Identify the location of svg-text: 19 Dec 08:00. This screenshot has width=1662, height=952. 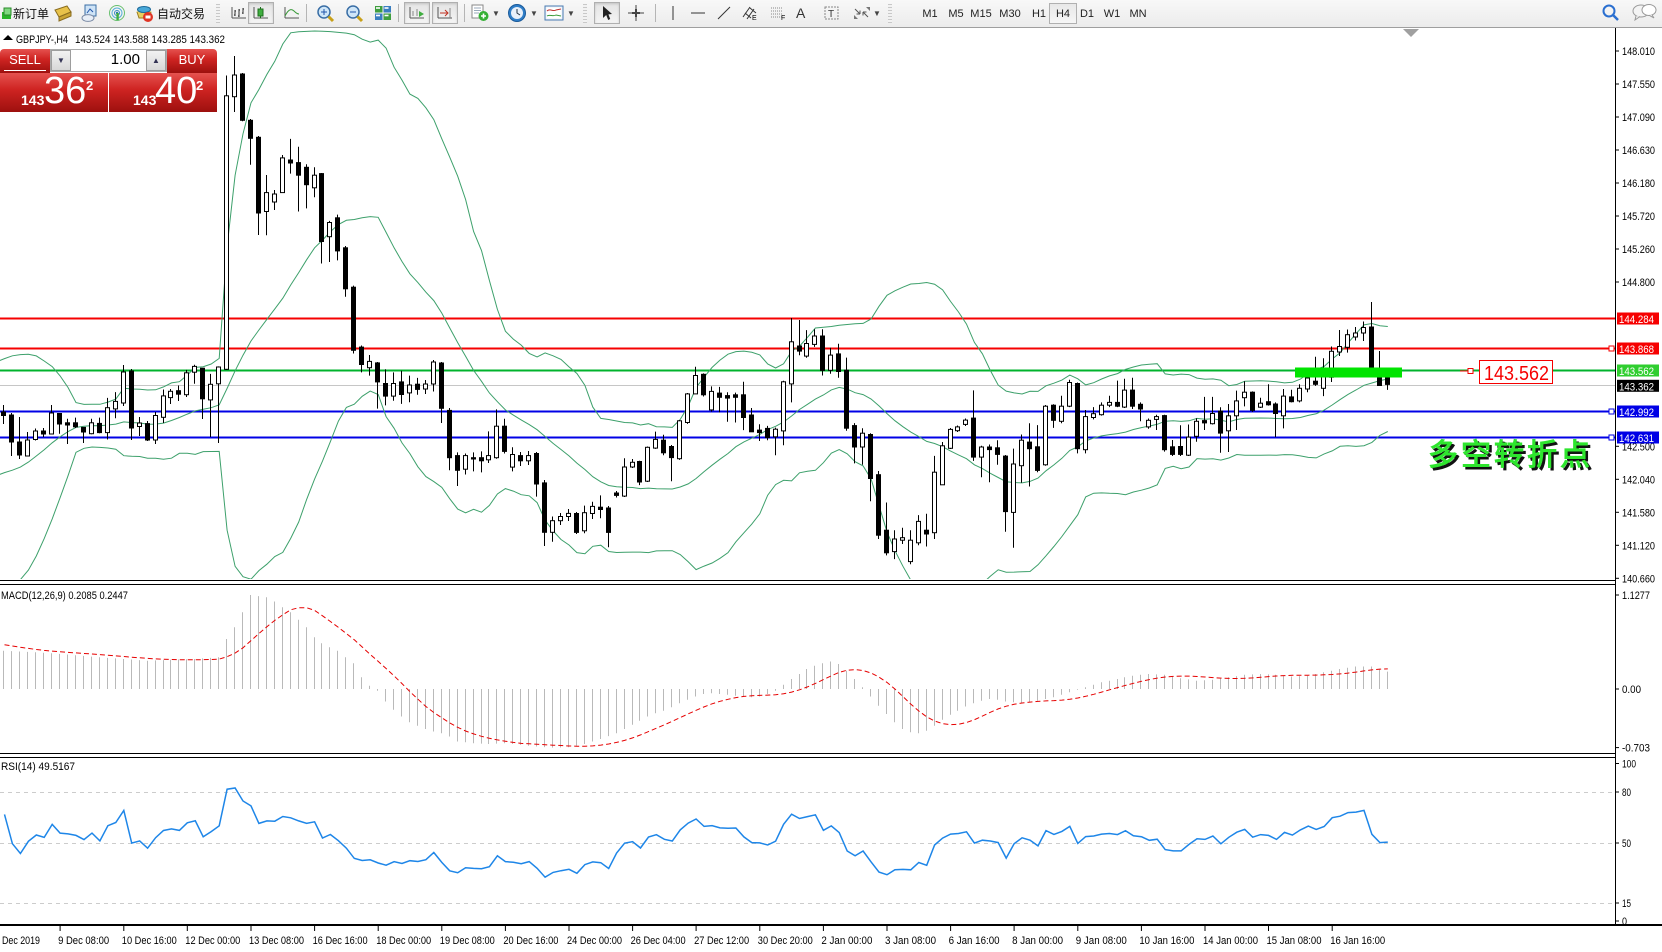
(467, 941).